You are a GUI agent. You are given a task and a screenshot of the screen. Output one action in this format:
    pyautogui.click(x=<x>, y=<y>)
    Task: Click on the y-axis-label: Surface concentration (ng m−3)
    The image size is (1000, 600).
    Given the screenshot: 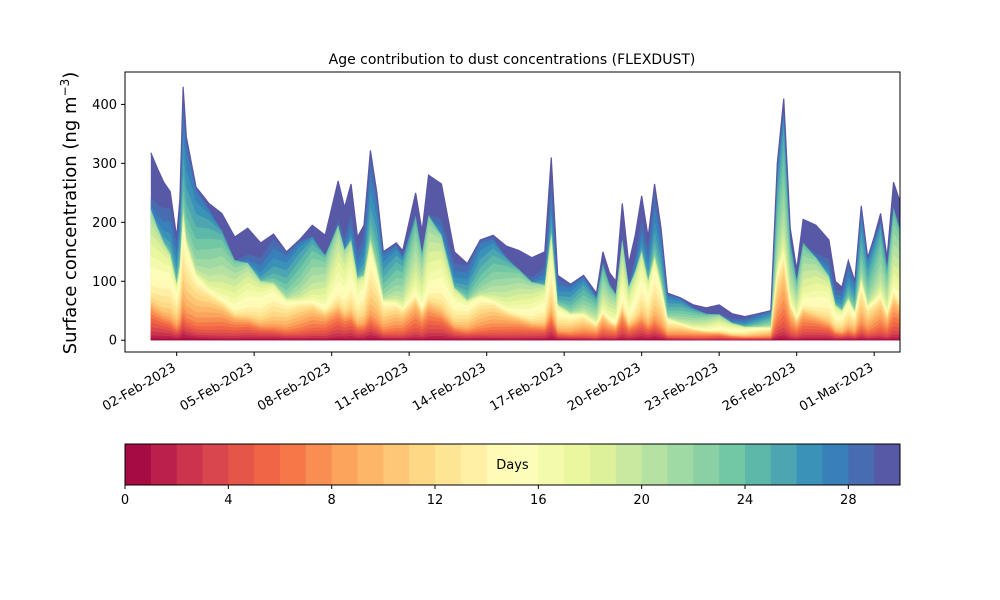 What is the action you would take?
    pyautogui.click(x=69, y=213)
    